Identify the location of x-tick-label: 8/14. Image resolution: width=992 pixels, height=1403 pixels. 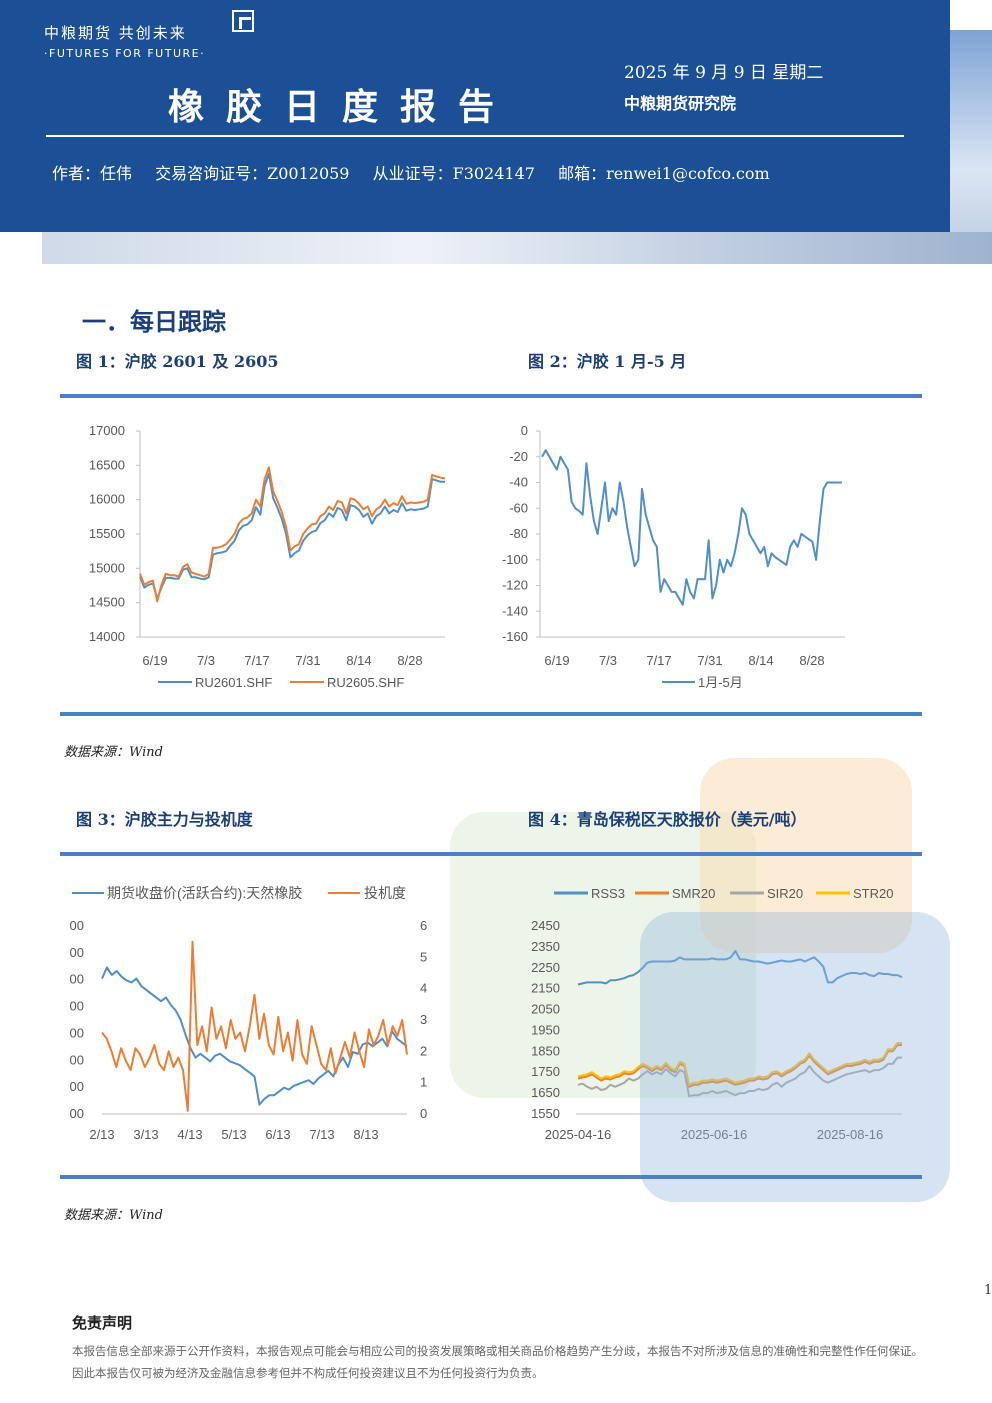
(358, 660).